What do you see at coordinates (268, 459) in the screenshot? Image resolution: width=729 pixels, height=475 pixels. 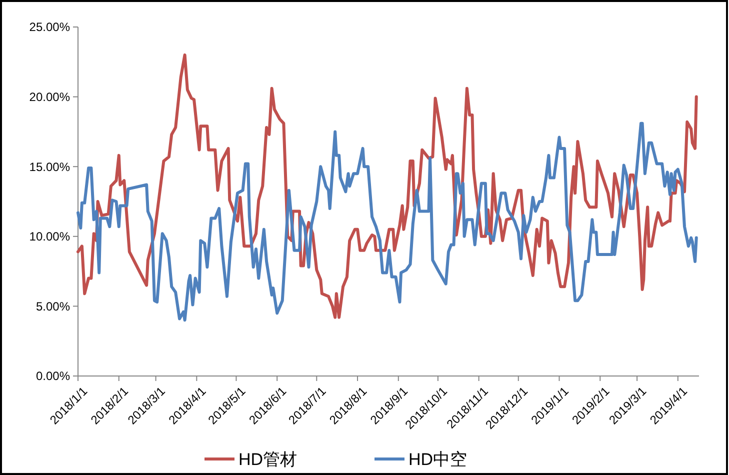 I see `legend-label: HD管材` at bounding box center [268, 459].